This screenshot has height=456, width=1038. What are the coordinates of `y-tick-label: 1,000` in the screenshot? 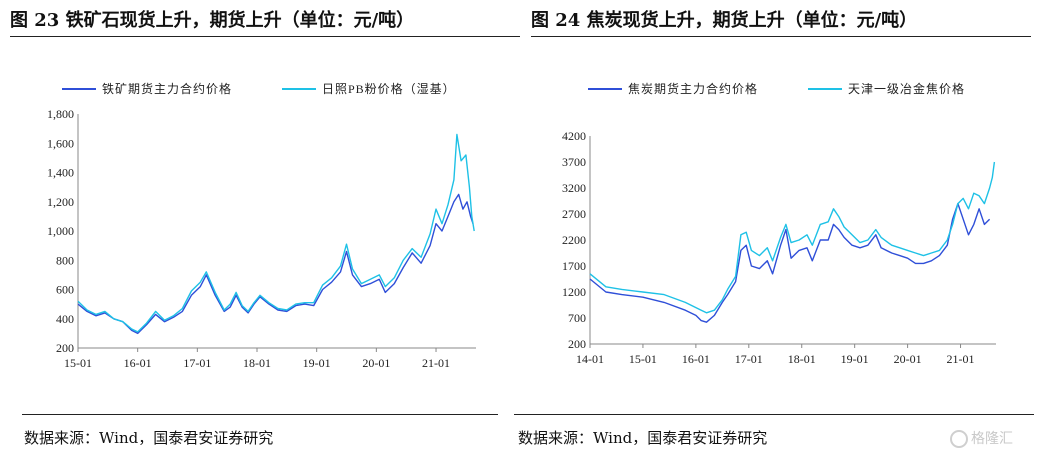 It's located at (60, 231).